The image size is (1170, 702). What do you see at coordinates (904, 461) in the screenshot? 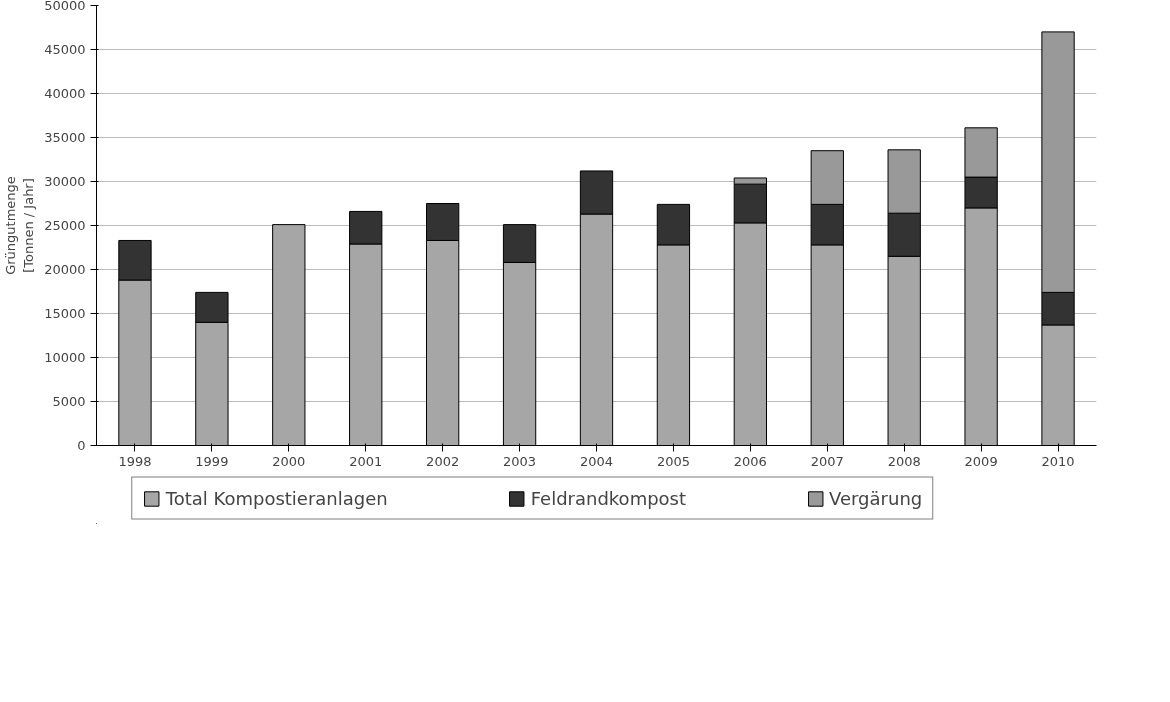
I see `x-tick-label: 2008` at bounding box center [904, 461].